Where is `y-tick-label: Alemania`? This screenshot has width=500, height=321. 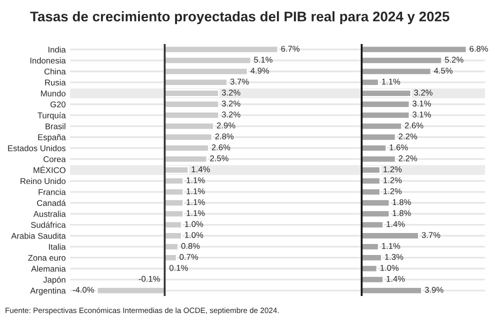 y-tick-label: Alemania is located at coordinates (48, 269).